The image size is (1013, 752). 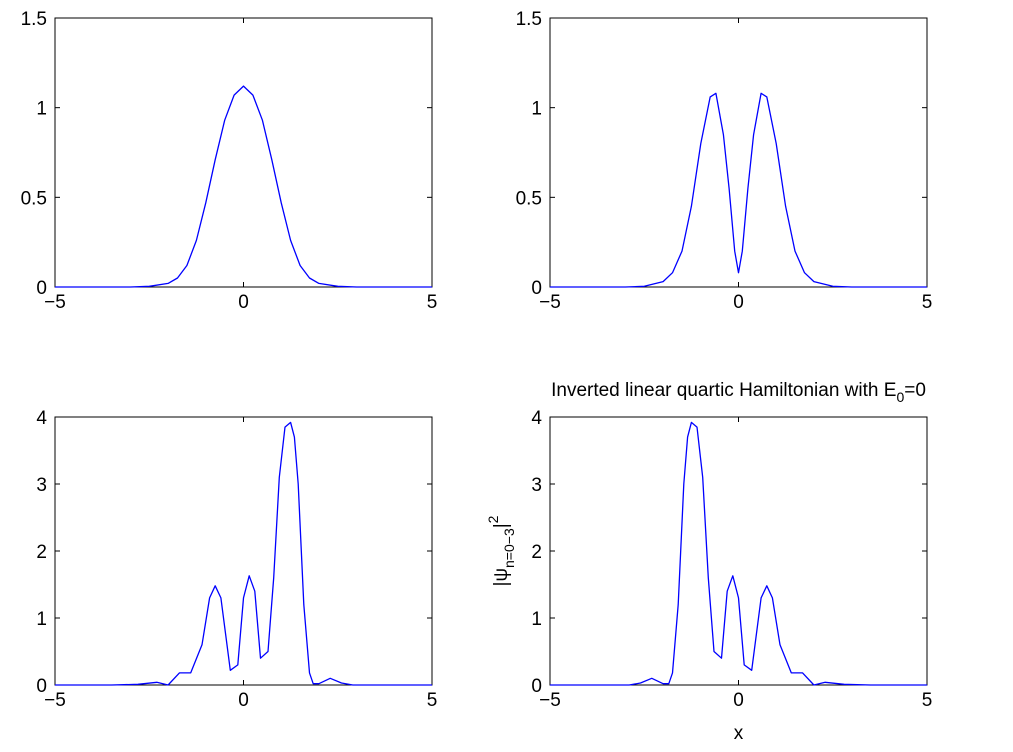 What do you see at coordinates (739, 733) in the screenshot?
I see `x-axis-label: x` at bounding box center [739, 733].